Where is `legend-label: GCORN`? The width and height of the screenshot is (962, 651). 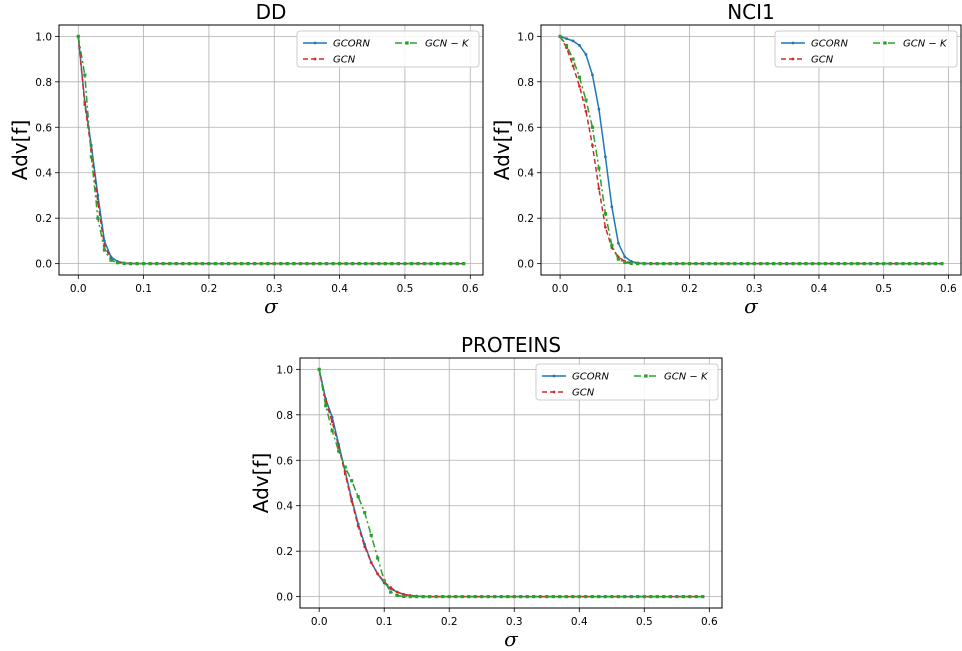
legend-label: GCORN is located at coordinates (352, 44).